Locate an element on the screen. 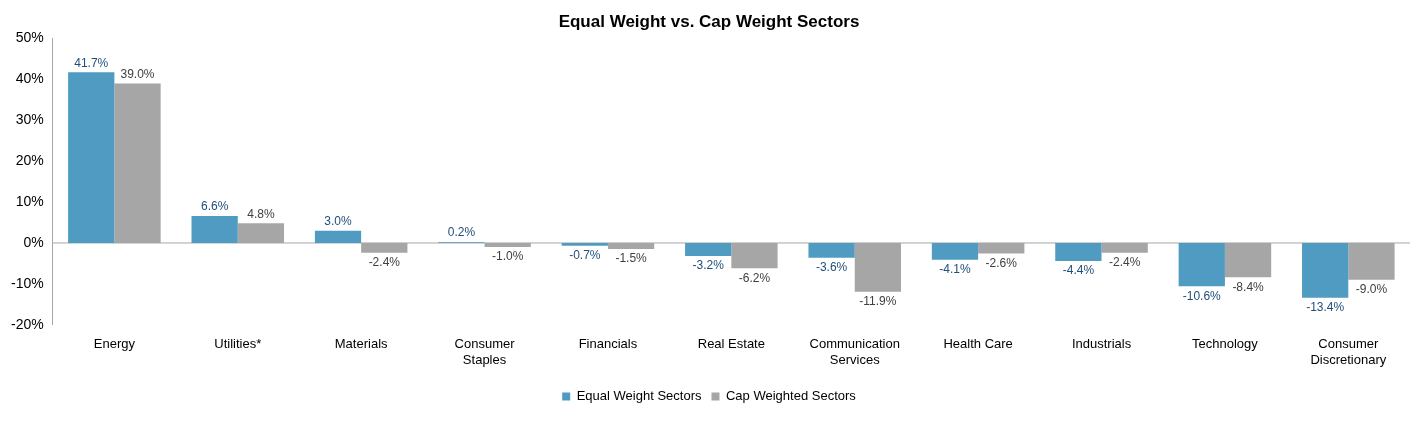  x-tick-label: Health Care is located at coordinates (978, 344).